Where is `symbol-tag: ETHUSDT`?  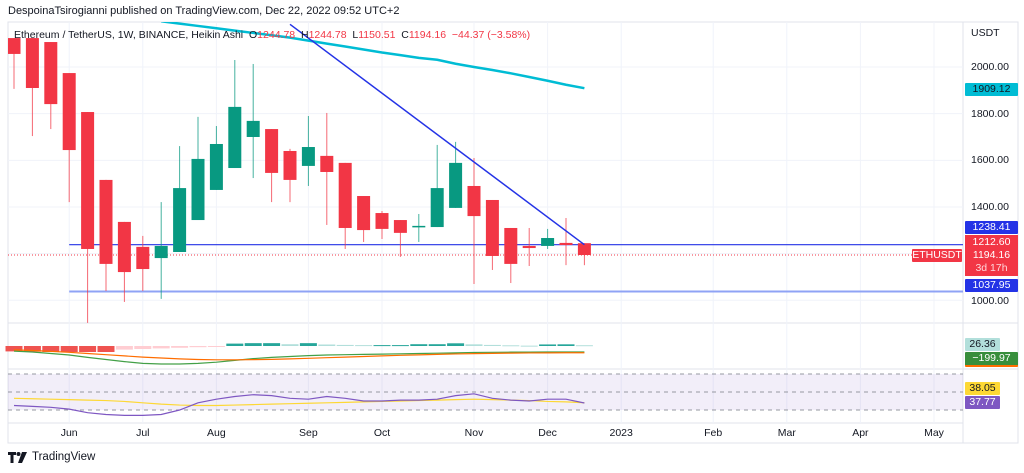
symbol-tag: ETHUSDT is located at coordinates (937, 255).